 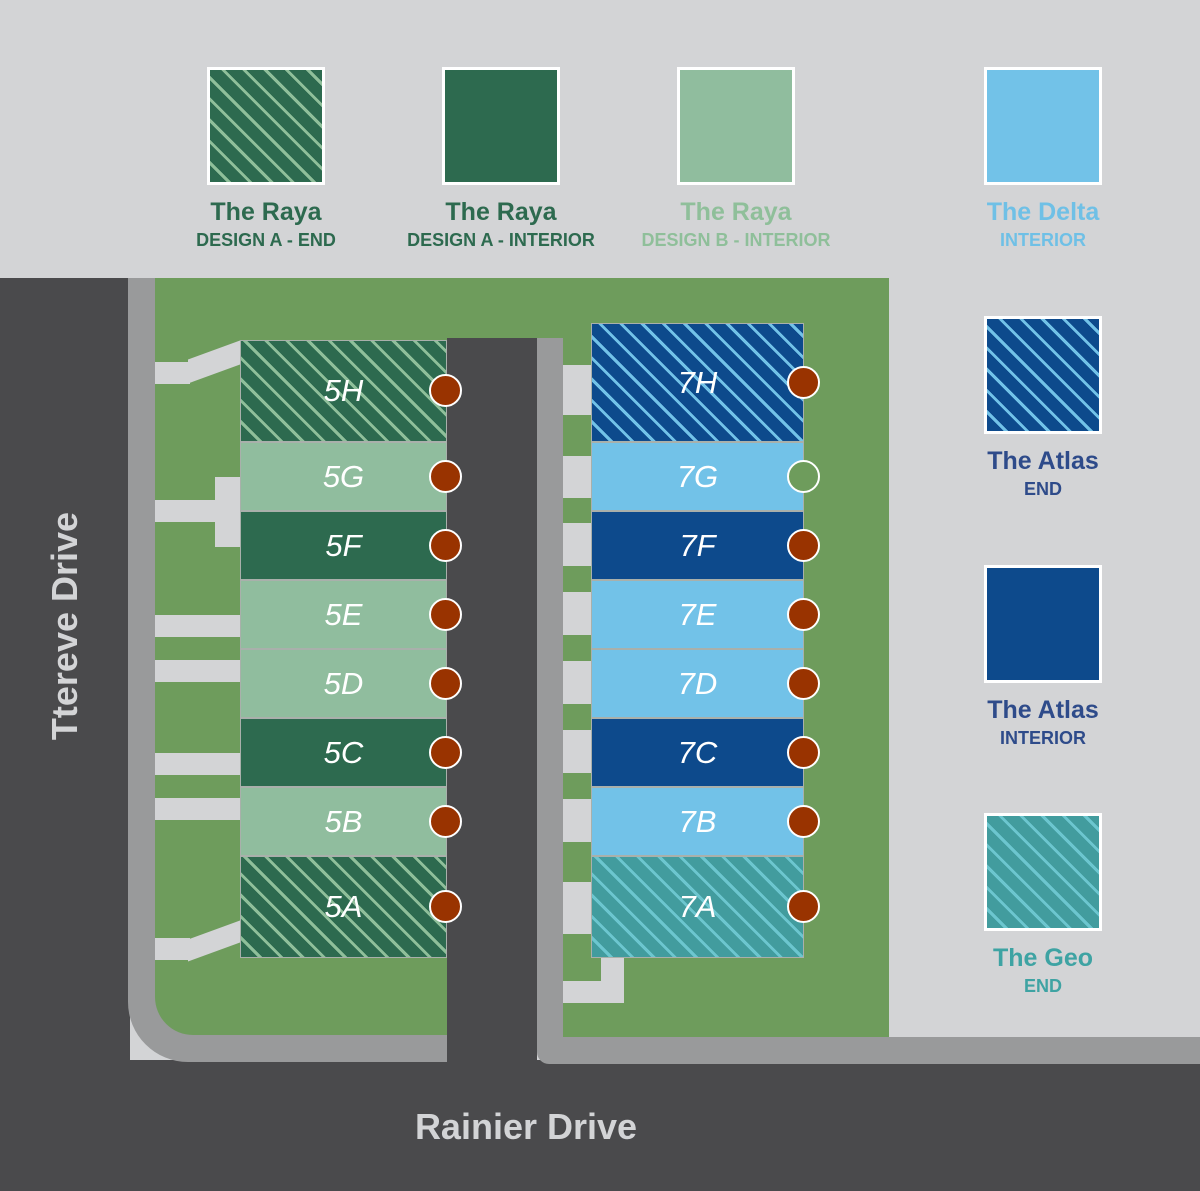 I want to click on road-ttereve, so click(x=65, y=734).